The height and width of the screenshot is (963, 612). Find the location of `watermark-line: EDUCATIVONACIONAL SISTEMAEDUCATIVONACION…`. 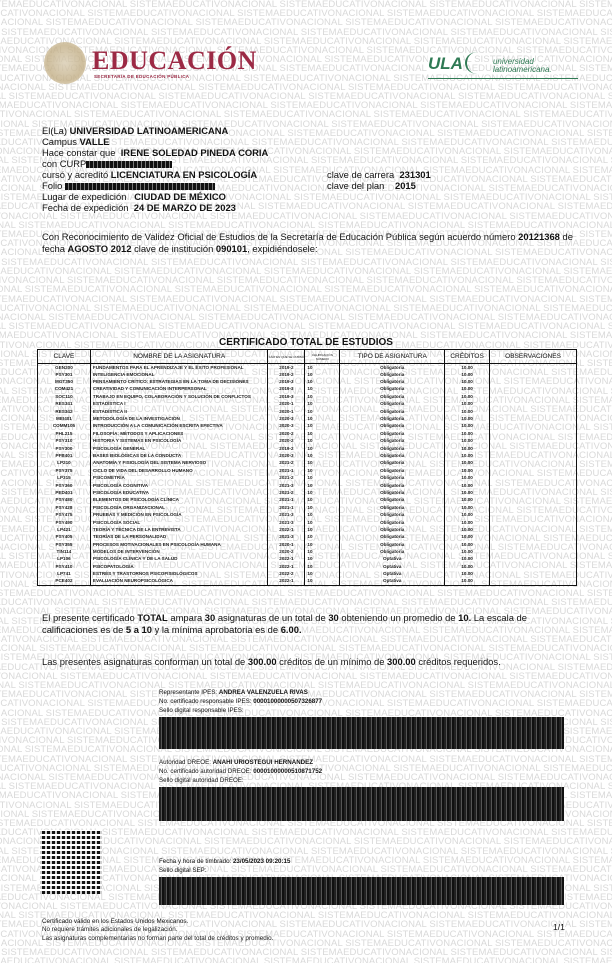

watermark-line: EDUCATIVONACIONAL SISTEMAEDUCATIVONACION… is located at coordinates (306, 934).